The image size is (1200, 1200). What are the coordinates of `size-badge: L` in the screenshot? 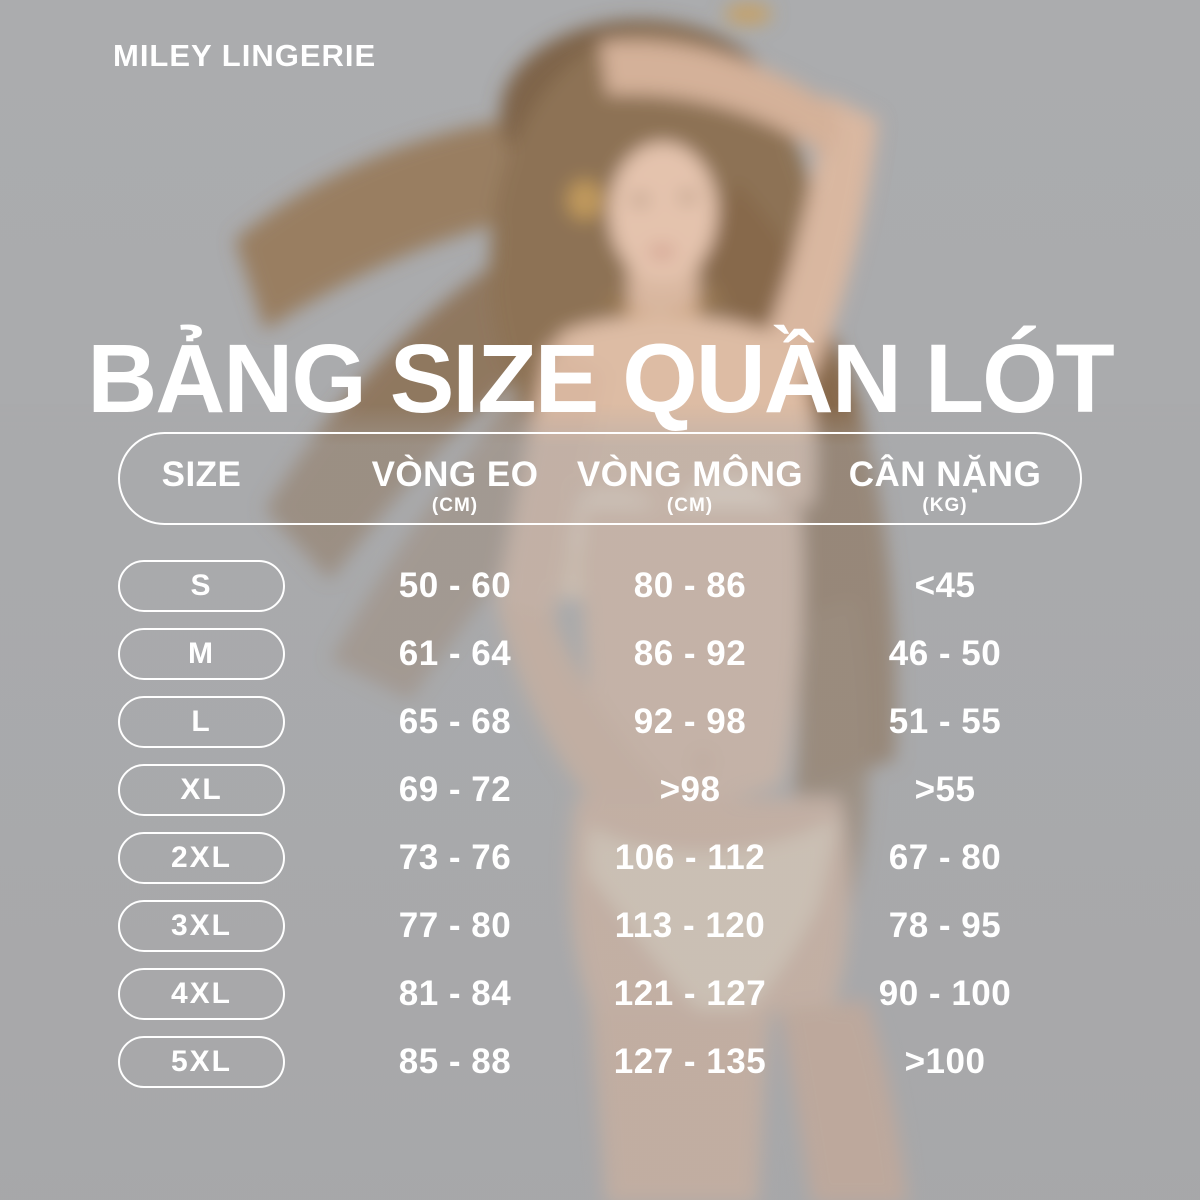 It's located at (201, 722).